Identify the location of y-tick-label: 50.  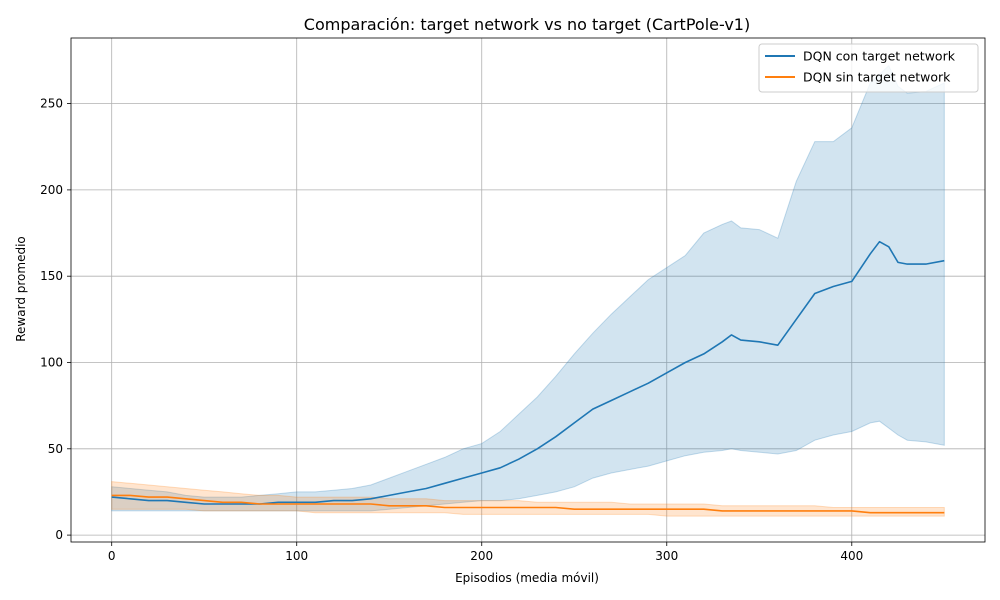
(55, 449).